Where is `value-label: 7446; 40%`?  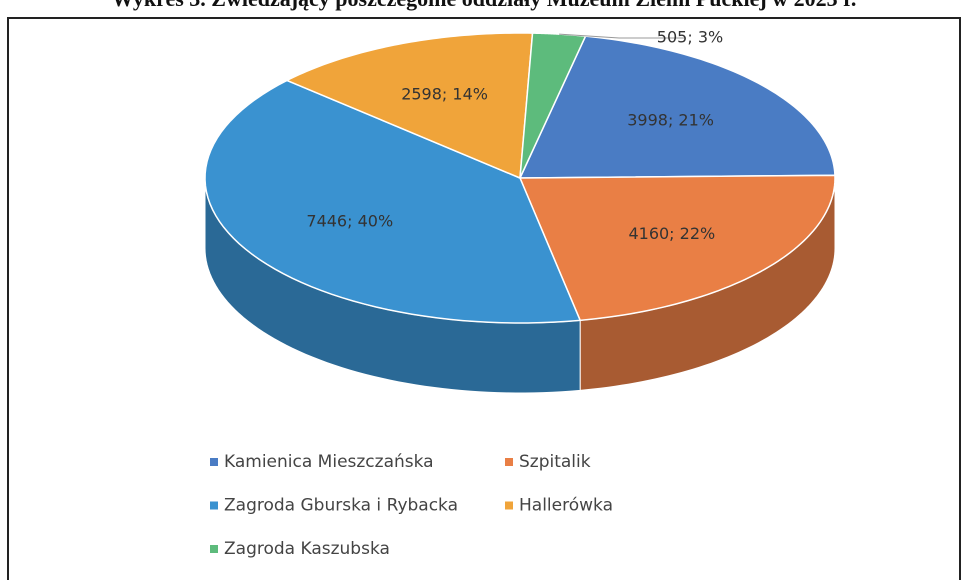
value-label: 7446; 40% is located at coordinates (349, 221).